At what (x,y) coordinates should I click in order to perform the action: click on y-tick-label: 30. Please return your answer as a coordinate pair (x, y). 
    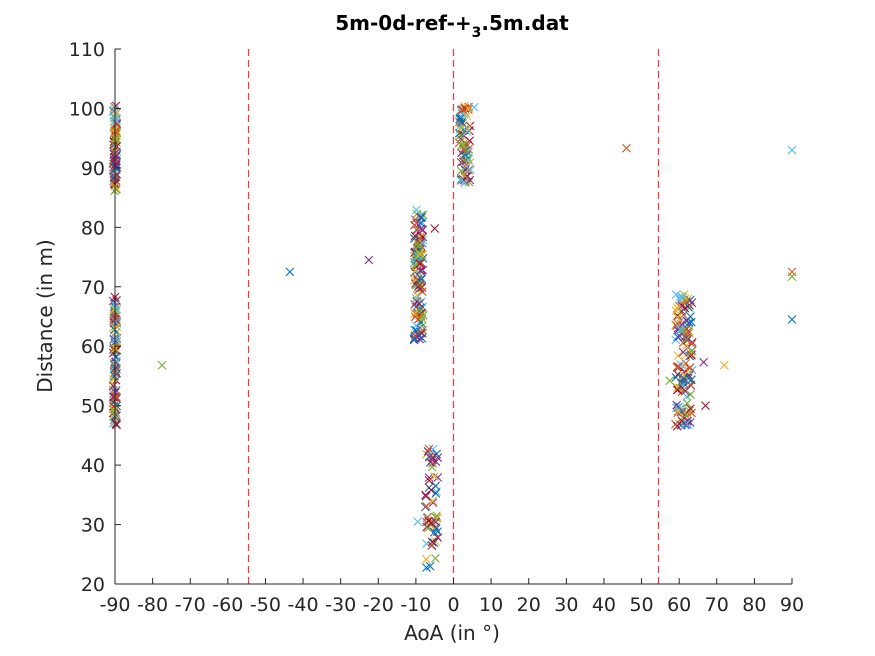
    Looking at the image, I should click on (93, 526).